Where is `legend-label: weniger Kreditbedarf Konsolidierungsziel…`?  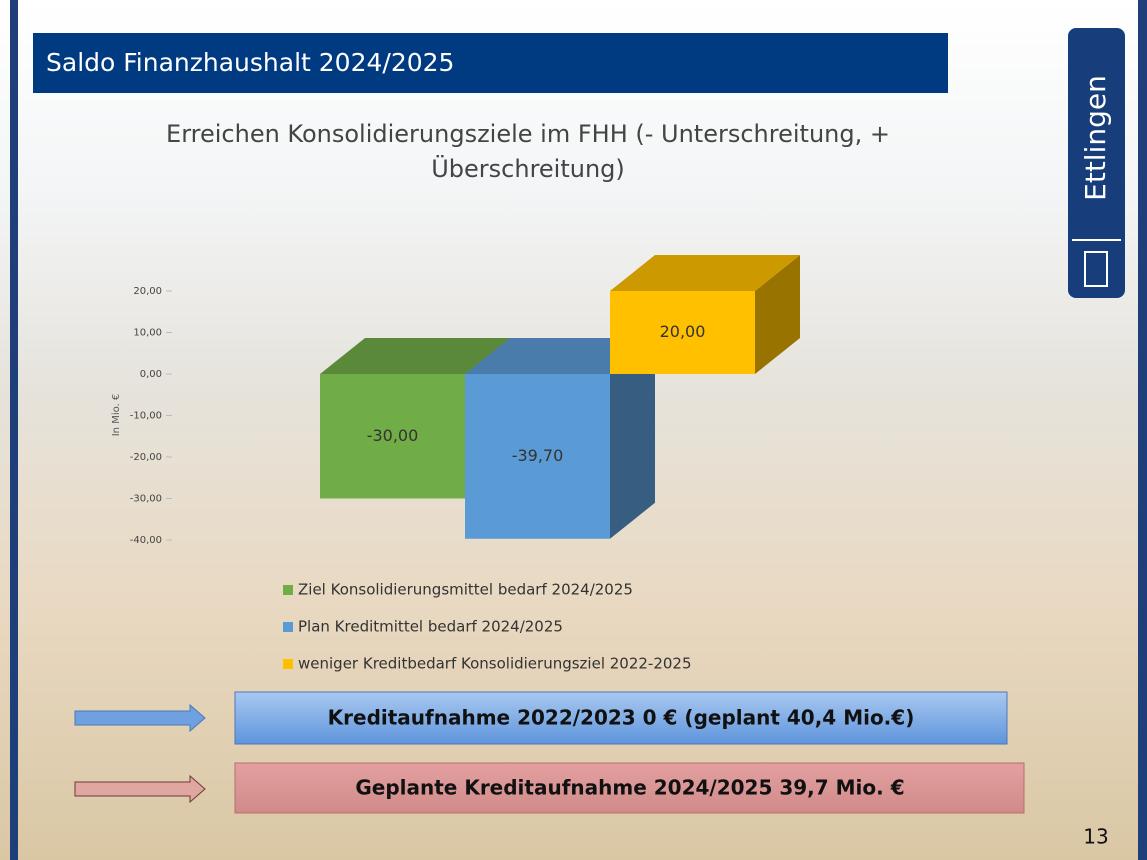
legend-label: weniger Kreditbedarf Konsolidierungsziel… is located at coordinates (495, 664).